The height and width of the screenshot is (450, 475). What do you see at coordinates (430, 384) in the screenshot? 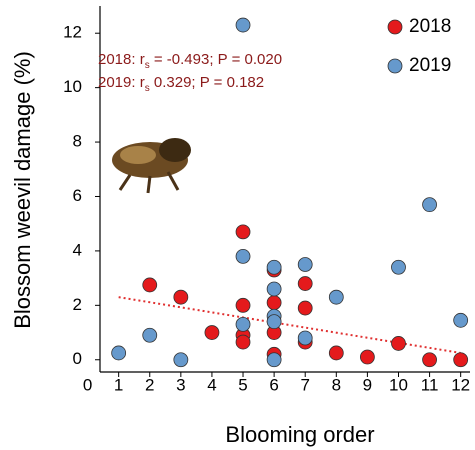
I see `x-tick-label: 11` at bounding box center [430, 384].